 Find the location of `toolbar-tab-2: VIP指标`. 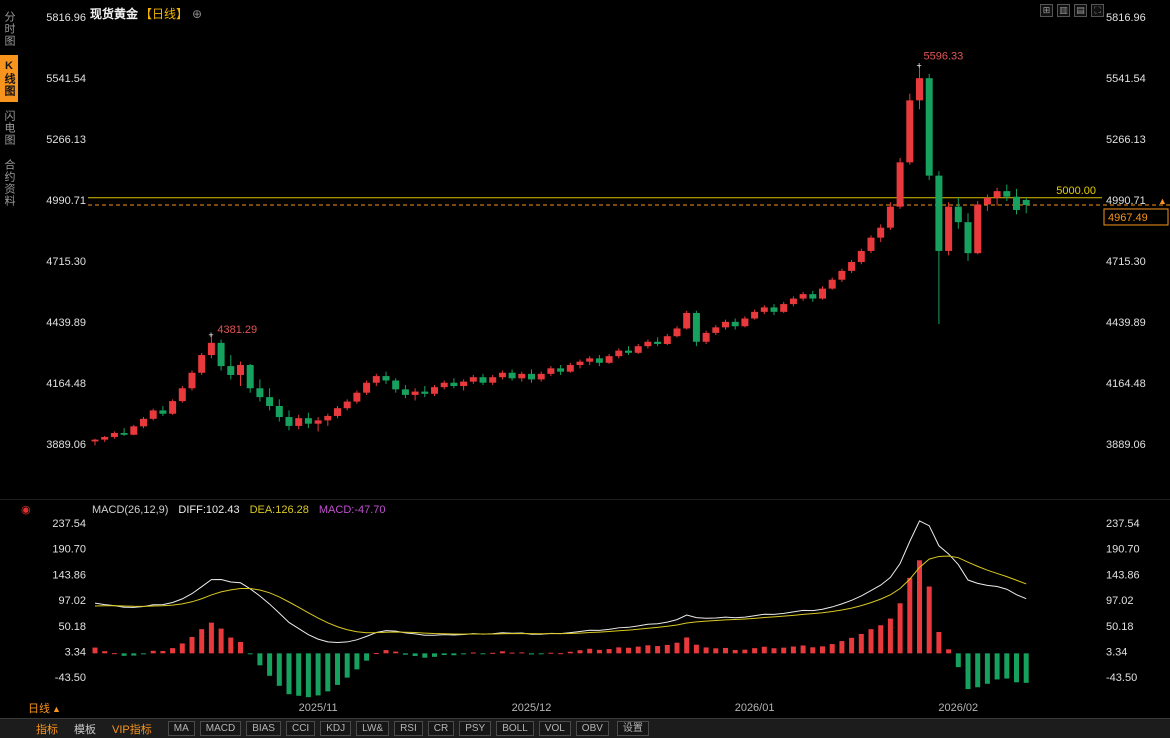

toolbar-tab-2: VIP指标 is located at coordinates (132, 729).